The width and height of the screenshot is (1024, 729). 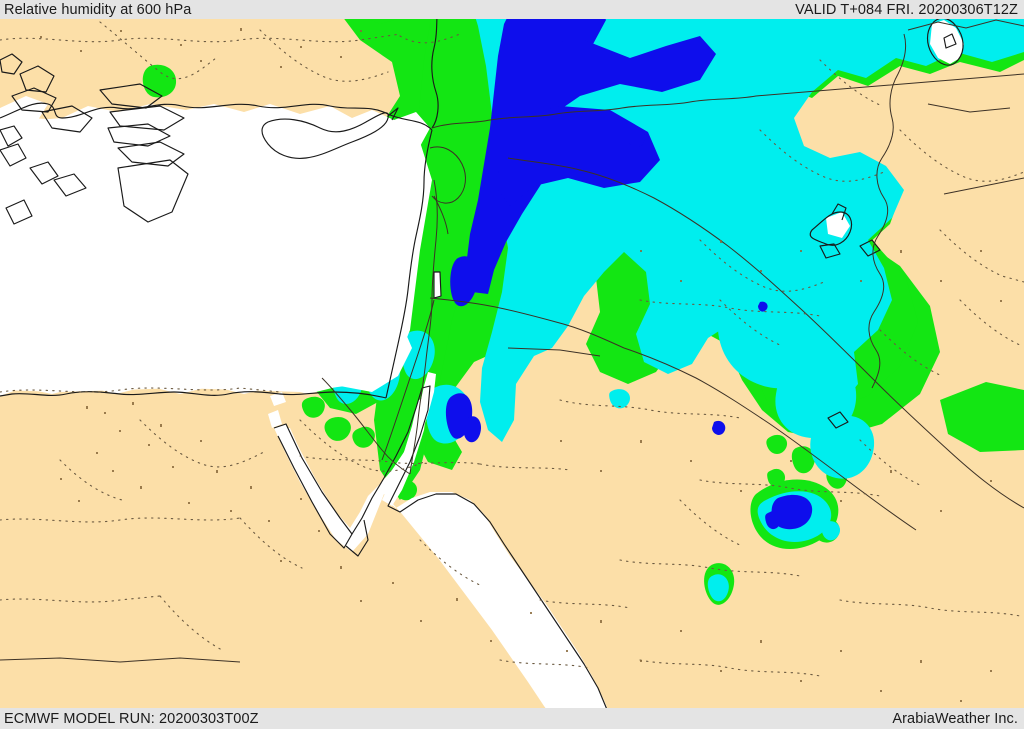 I want to click on attribution-label: ArabiaWeather Inc., so click(x=955, y=718).